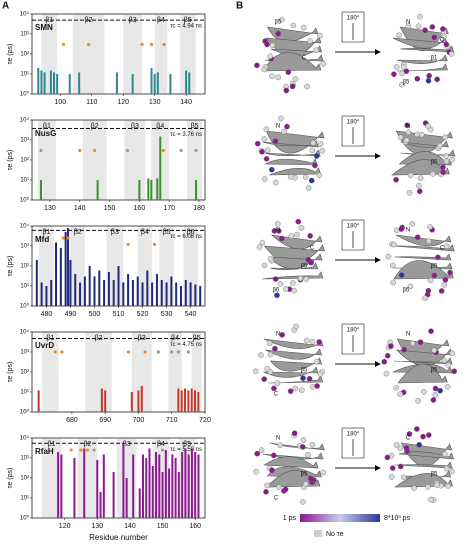  I want to click on x-tick-label: 130, so click(50, 208).